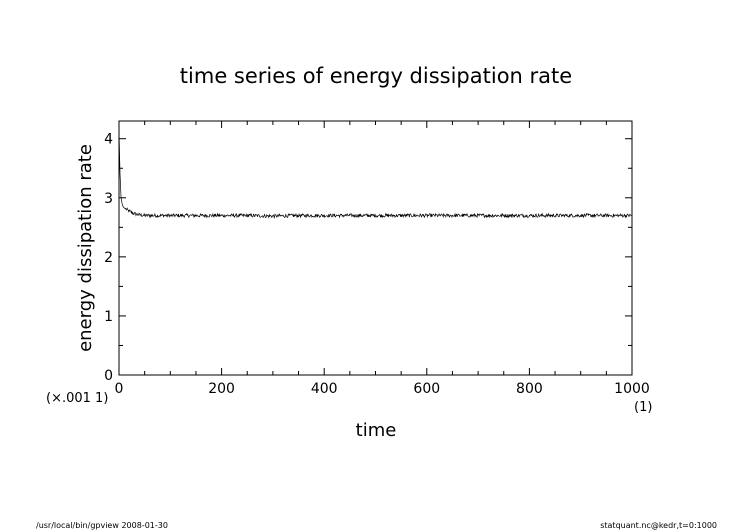 The image size is (752, 532). What do you see at coordinates (108, 376) in the screenshot?
I see `y-tick-label: 0` at bounding box center [108, 376].